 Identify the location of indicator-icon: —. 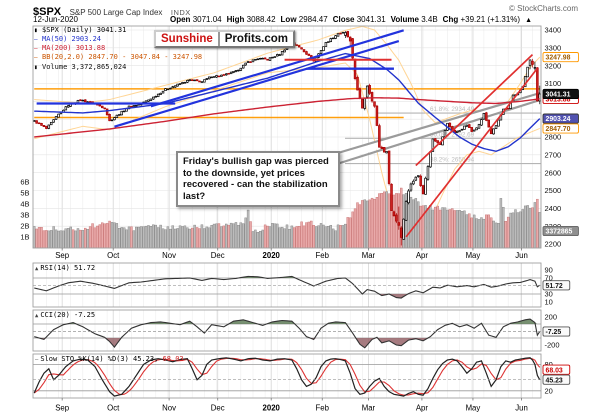
(37, 359).